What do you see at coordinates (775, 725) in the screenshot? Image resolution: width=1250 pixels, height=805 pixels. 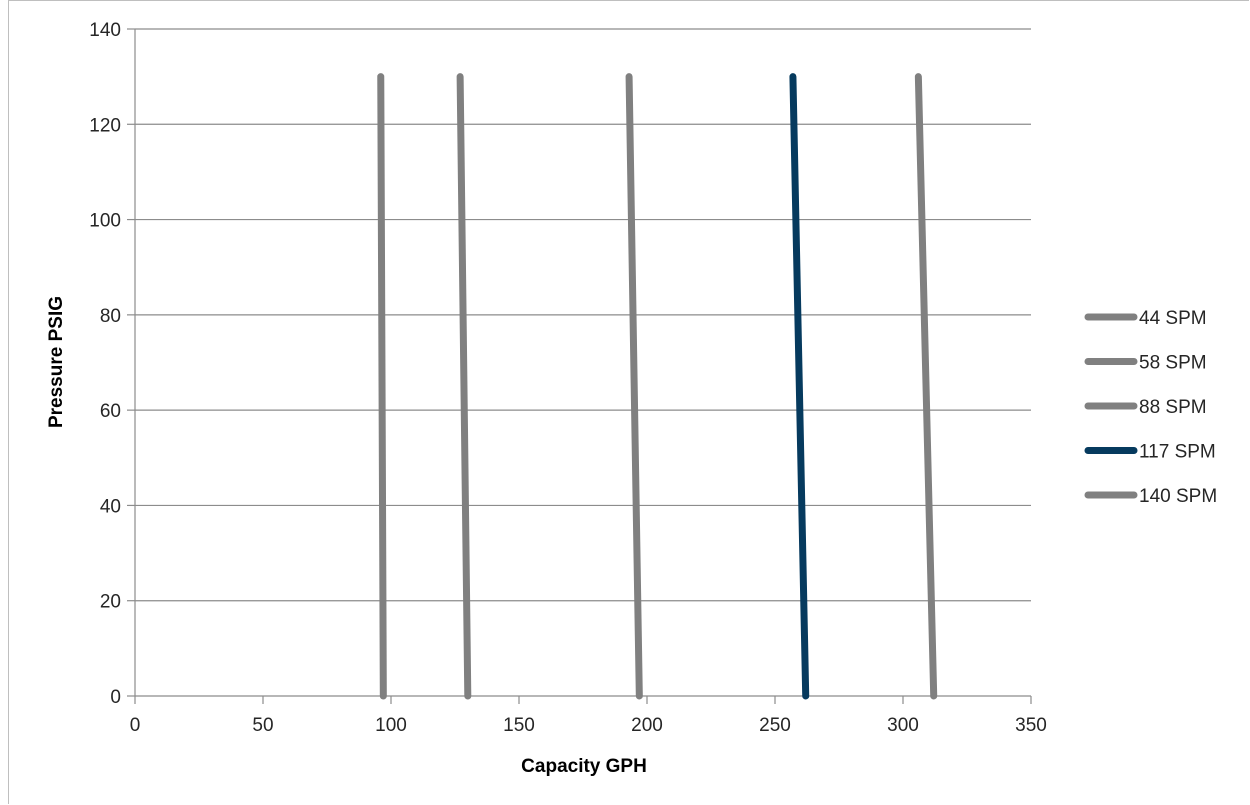 I see `x-tick-label: 250` at bounding box center [775, 725].